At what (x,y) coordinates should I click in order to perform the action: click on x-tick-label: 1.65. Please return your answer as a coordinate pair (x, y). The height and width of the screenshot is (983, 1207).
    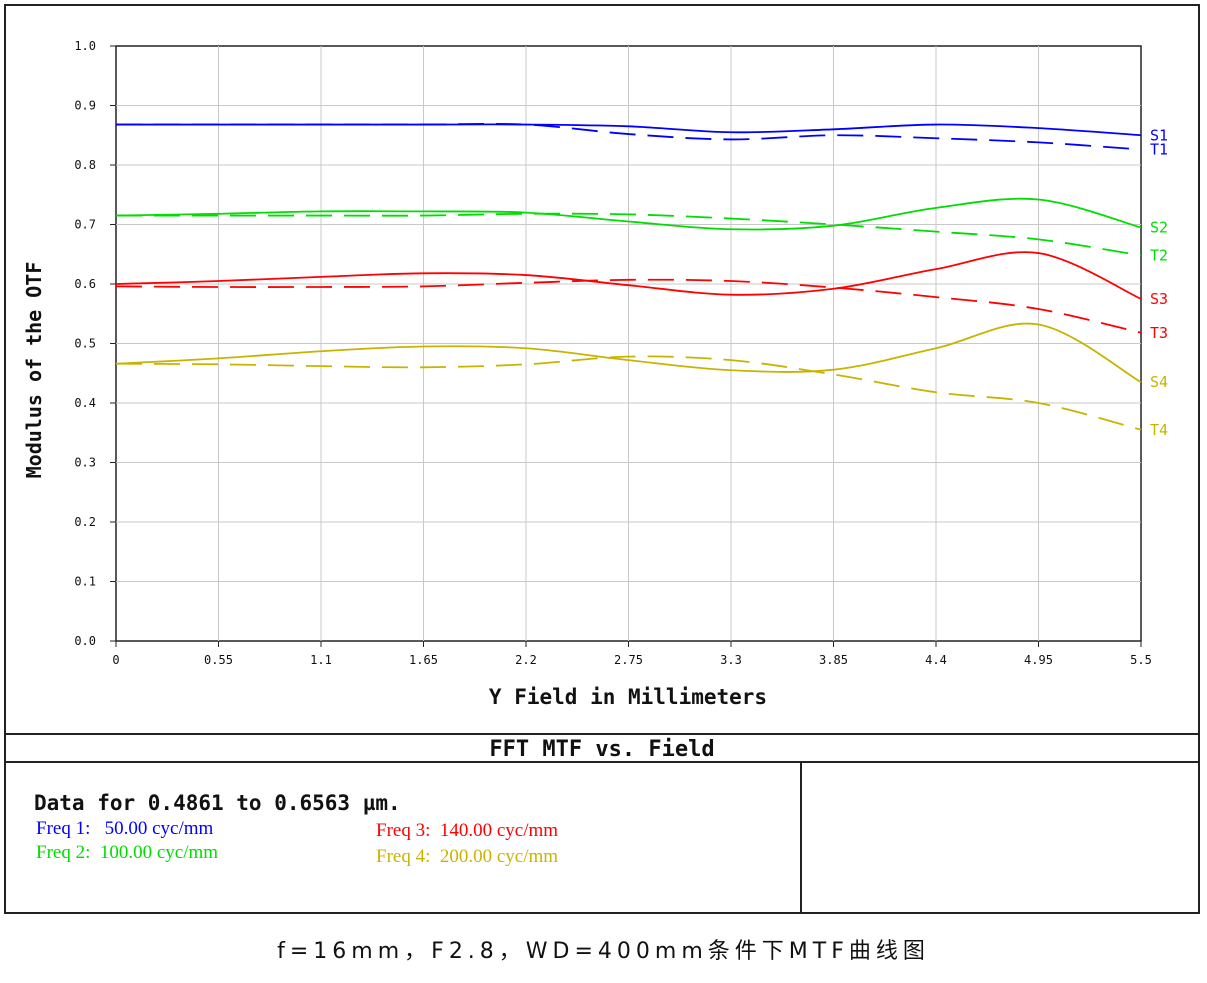
    Looking at the image, I should click on (423, 660).